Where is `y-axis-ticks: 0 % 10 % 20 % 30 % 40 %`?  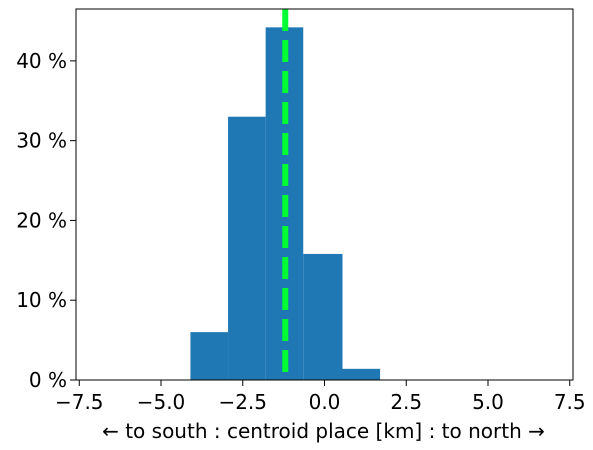
y-axis-ticks: 0 % 10 % 20 % 30 % 40 % is located at coordinates (46, 220).